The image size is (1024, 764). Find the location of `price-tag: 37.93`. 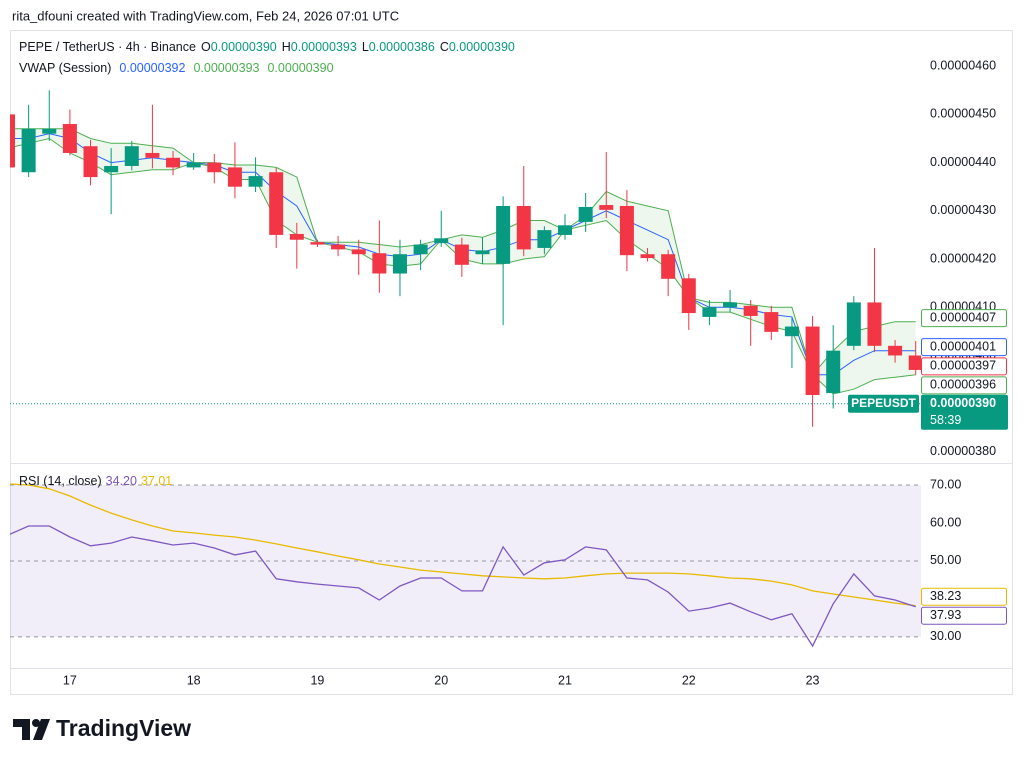

price-tag: 37.93 is located at coordinates (945, 615).